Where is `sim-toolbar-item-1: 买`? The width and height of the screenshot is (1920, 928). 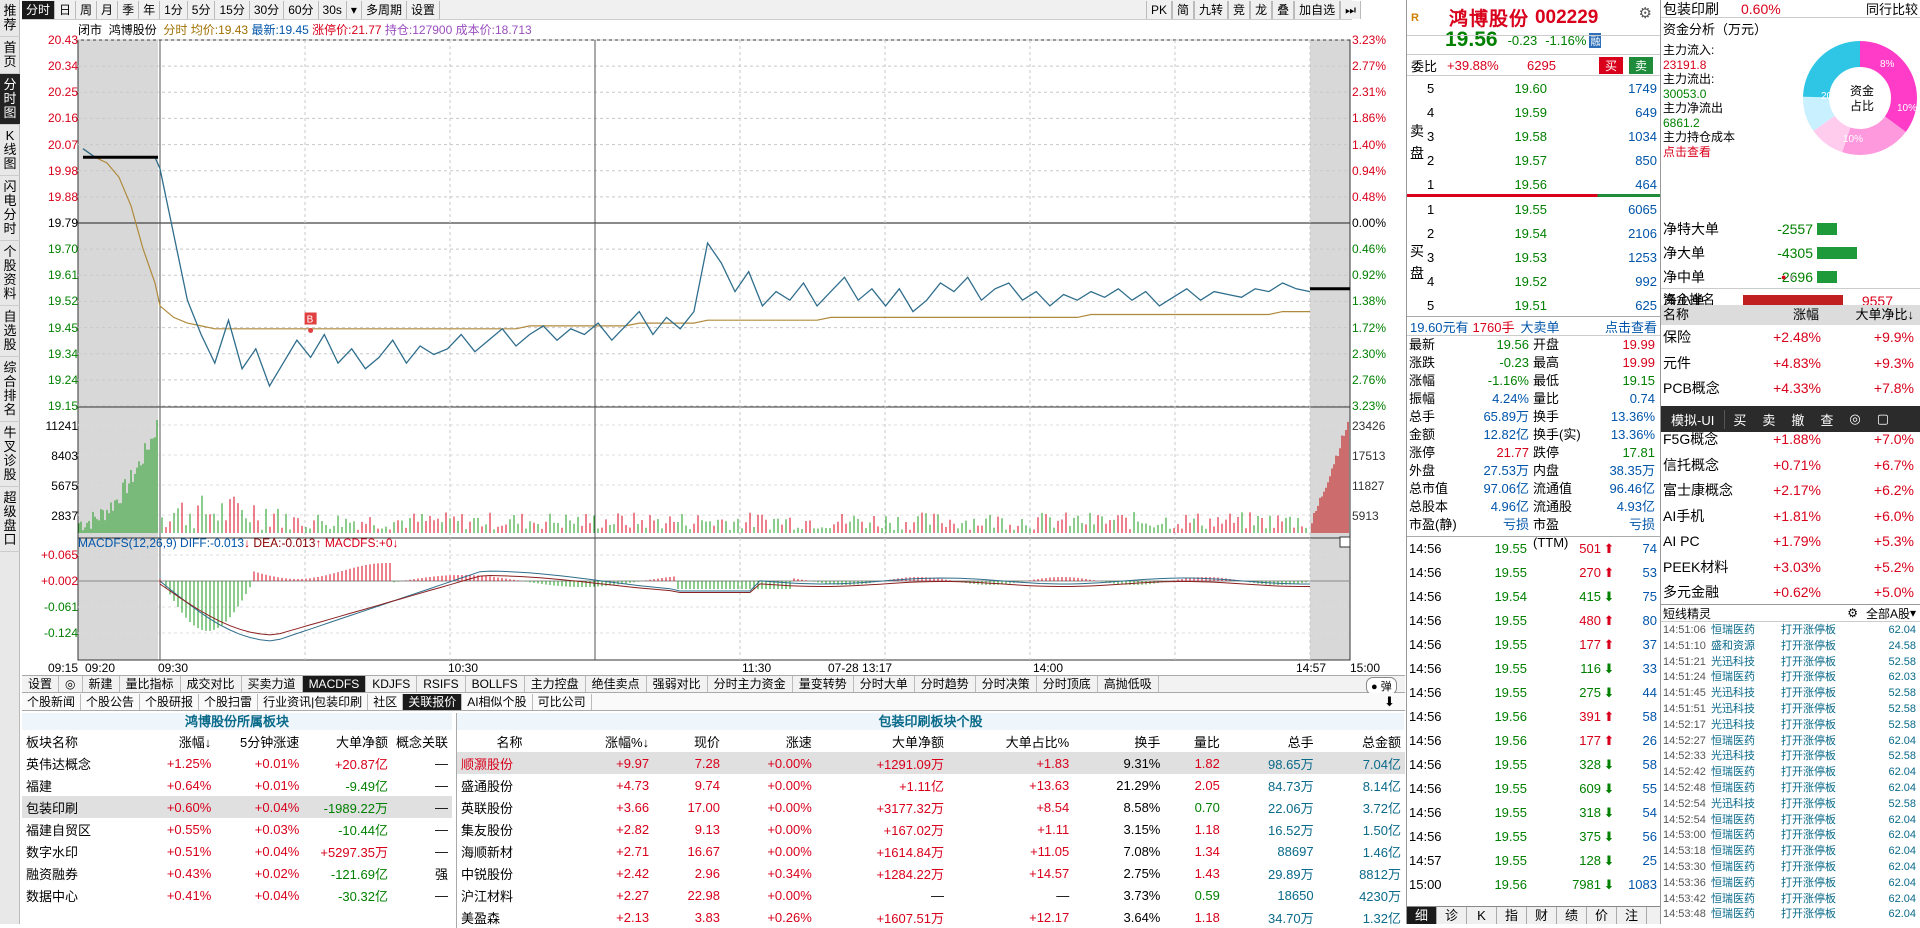 sim-toolbar-item-1: 买 is located at coordinates (1740, 420).